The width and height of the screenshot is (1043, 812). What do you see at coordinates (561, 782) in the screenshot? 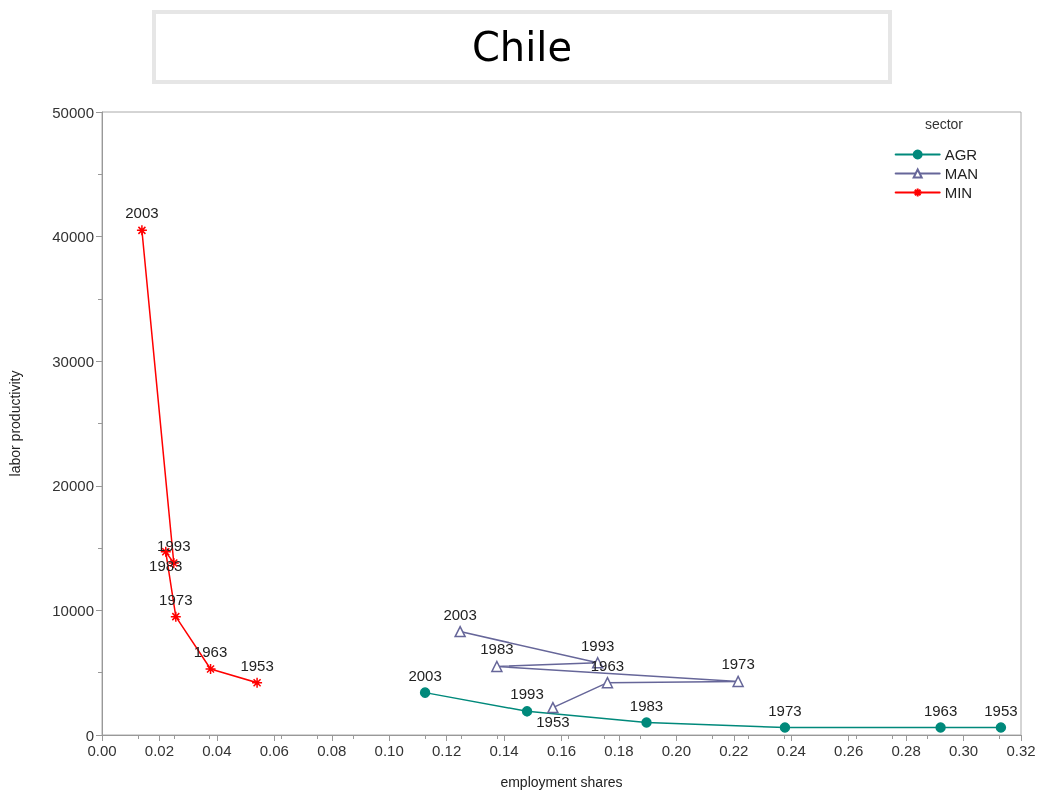
I see `x-axis-title: employment shares` at bounding box center [561, 782].